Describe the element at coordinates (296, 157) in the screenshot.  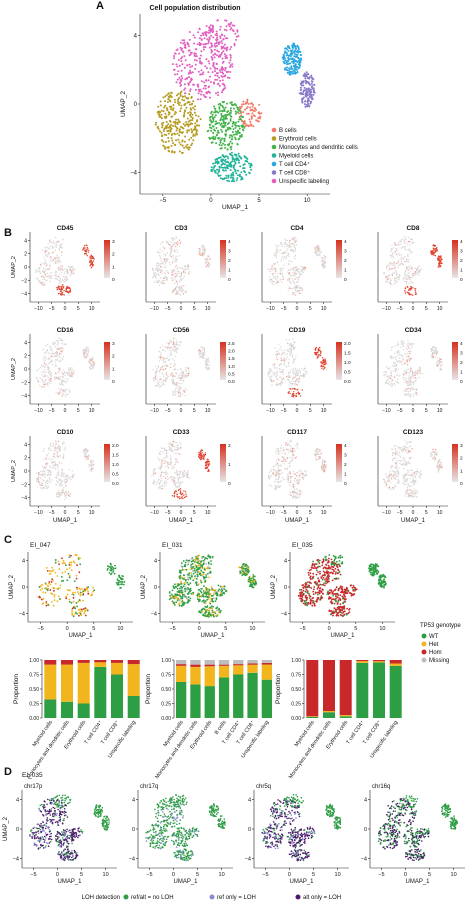
I see `legend-label: Myeloid cells` at that location.